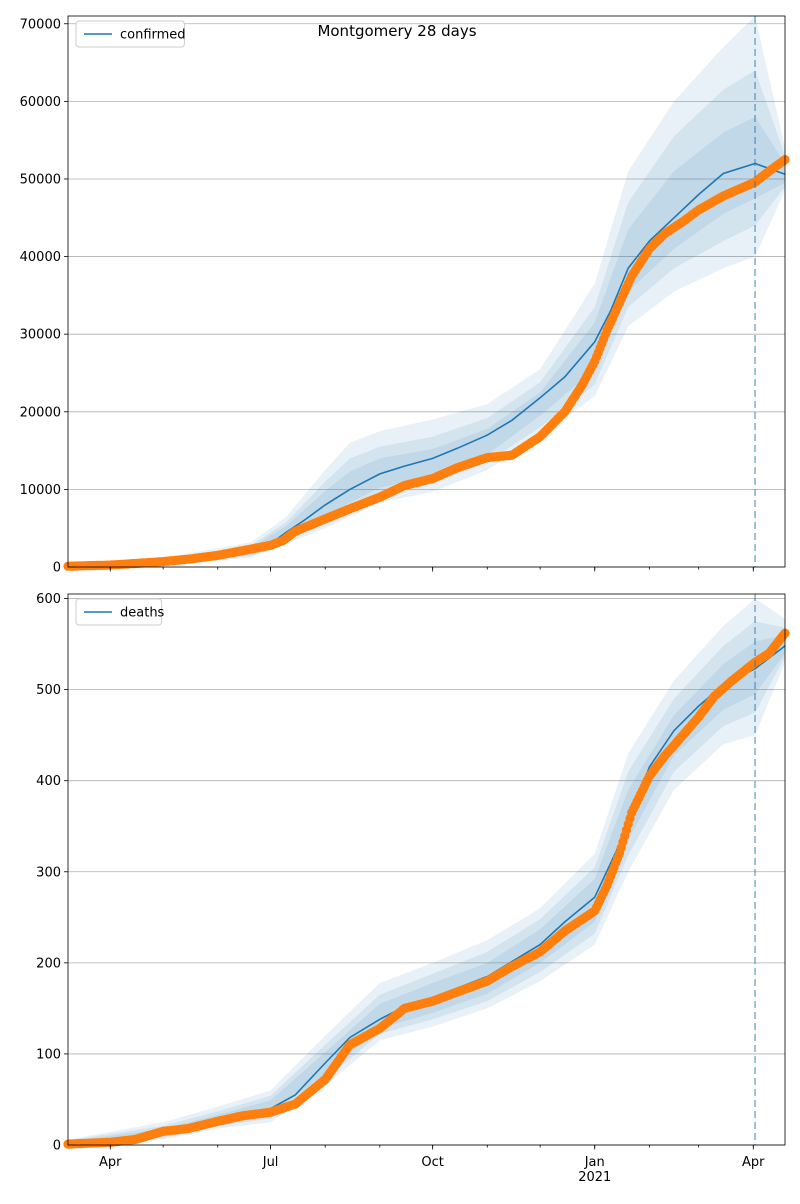 The width and height of the screenshot is (800, 1204). I want to click on y-tick-label: 40000, so click(40, 257).